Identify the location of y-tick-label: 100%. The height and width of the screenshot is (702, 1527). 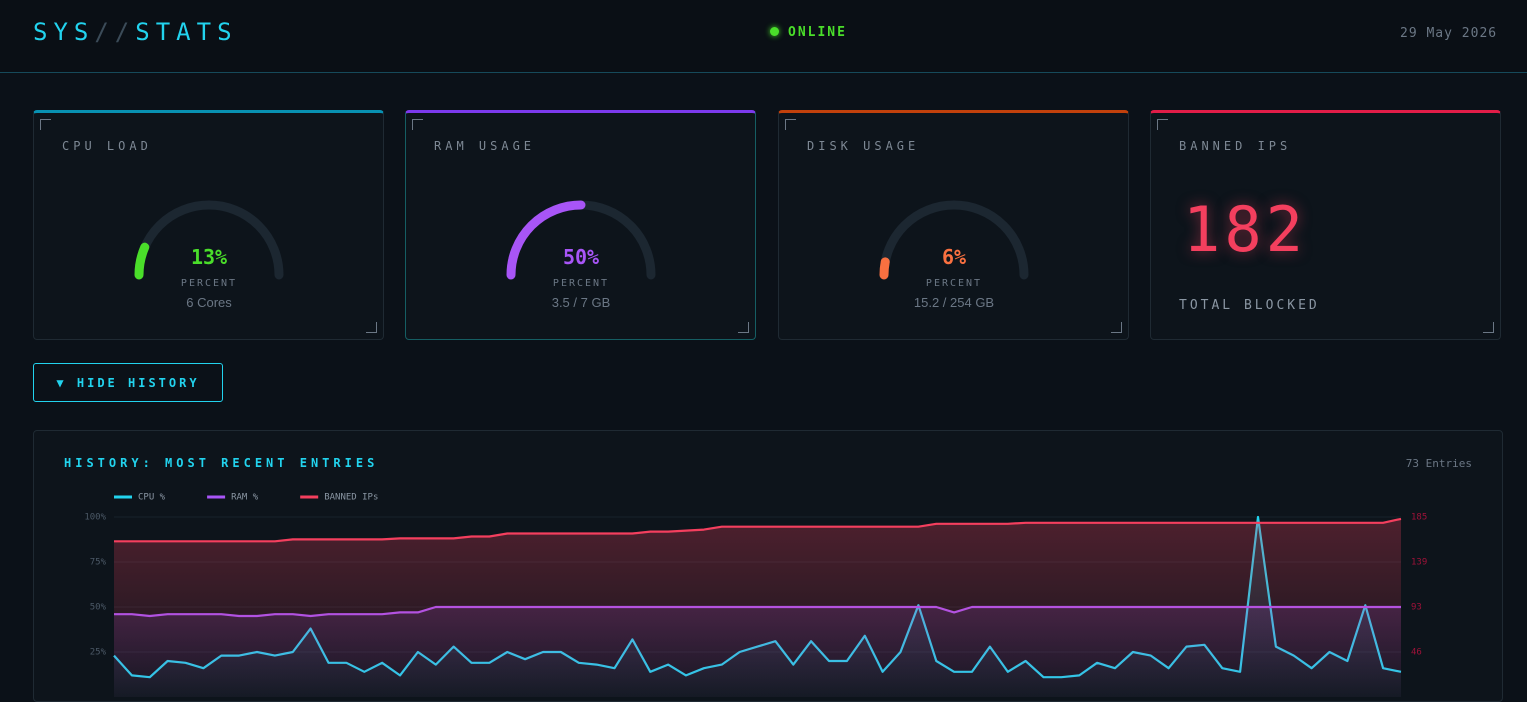
(95, 518).